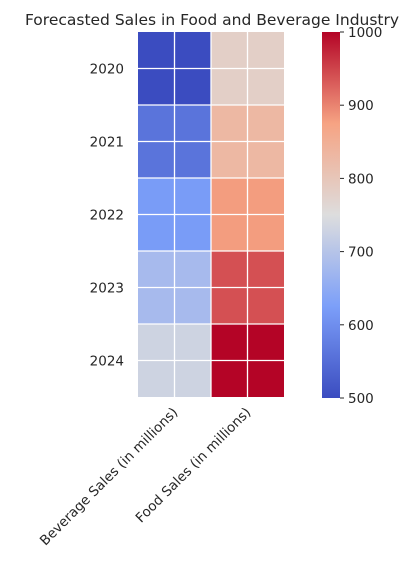 The width and height of the screenshot is (420, 584). What do you see at coordinates (361, 179) in the screenshot?
I see `colorbar-tick-label: 800` at bounding box center [361, 179].